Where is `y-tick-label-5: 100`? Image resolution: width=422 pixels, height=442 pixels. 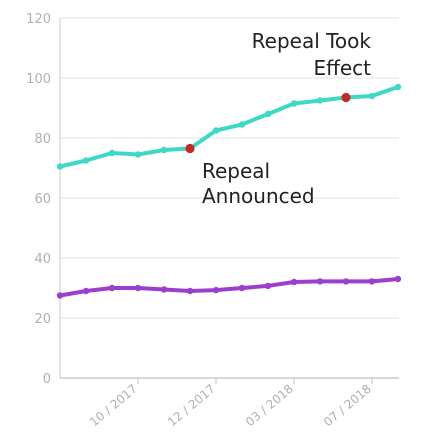 y-tick-label-5: 100 is located at coordinates (38, 79).